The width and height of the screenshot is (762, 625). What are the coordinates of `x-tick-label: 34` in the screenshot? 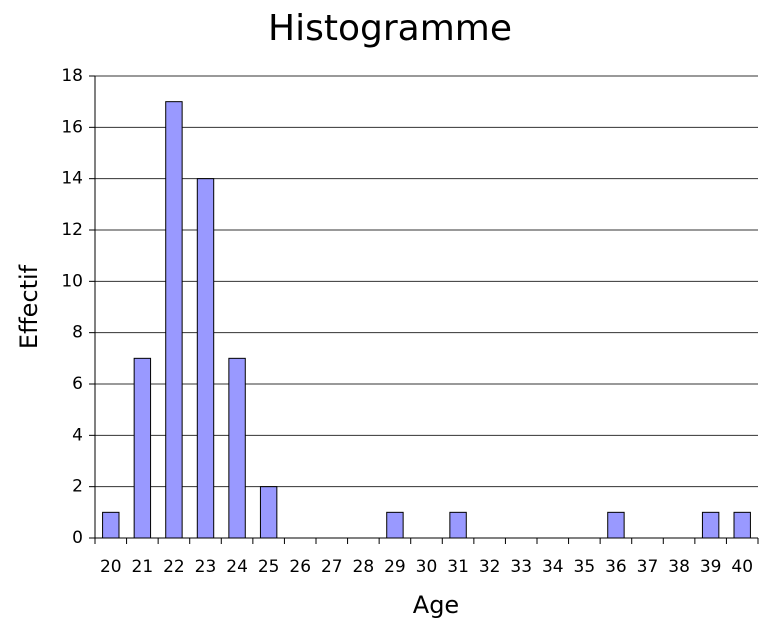 It's located at (553, 567).